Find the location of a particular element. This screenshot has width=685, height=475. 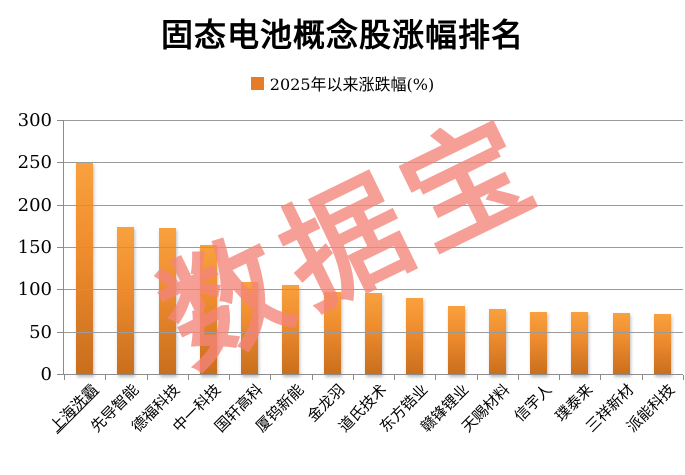

bar-德福科技 is located at coordinates (167, 301).